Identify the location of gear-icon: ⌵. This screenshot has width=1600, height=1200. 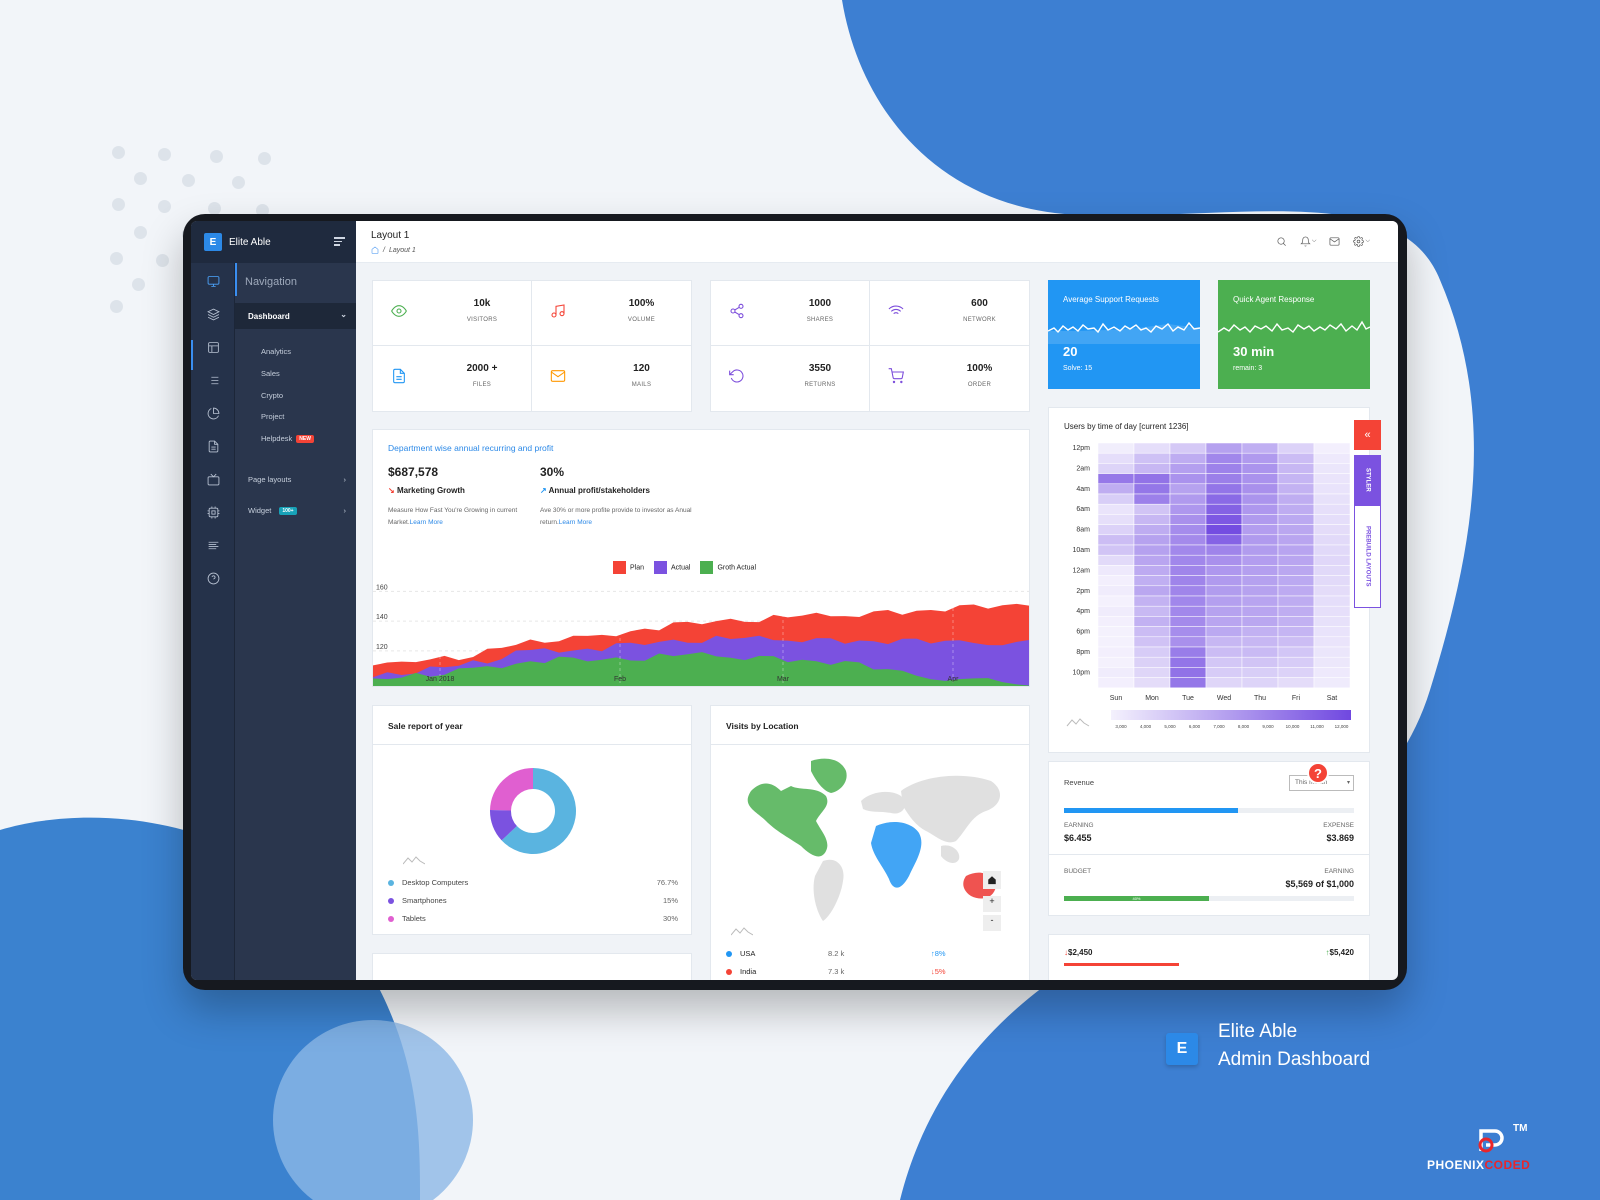
(1361, 241).